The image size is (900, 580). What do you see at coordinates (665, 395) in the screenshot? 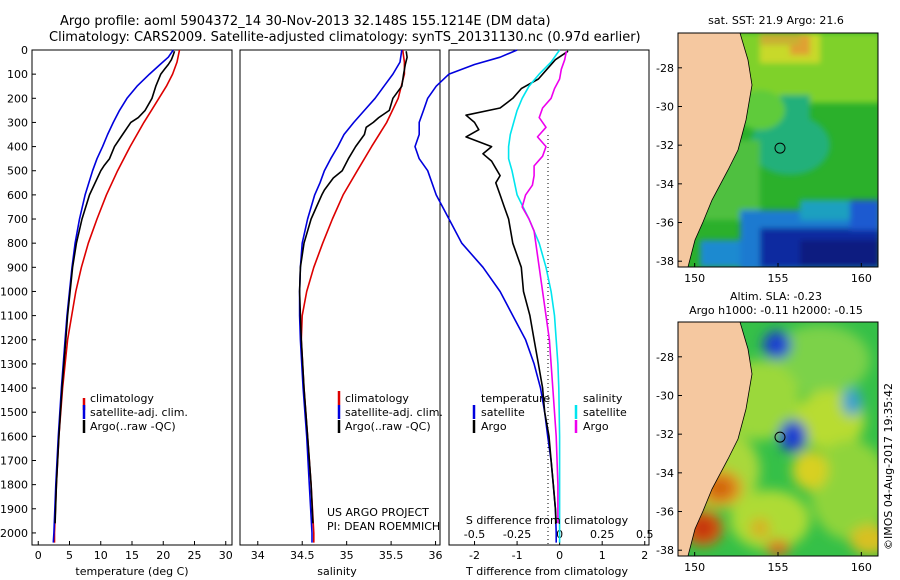
I see `lat-tick-label: -30` at bounding box center [665, 395].